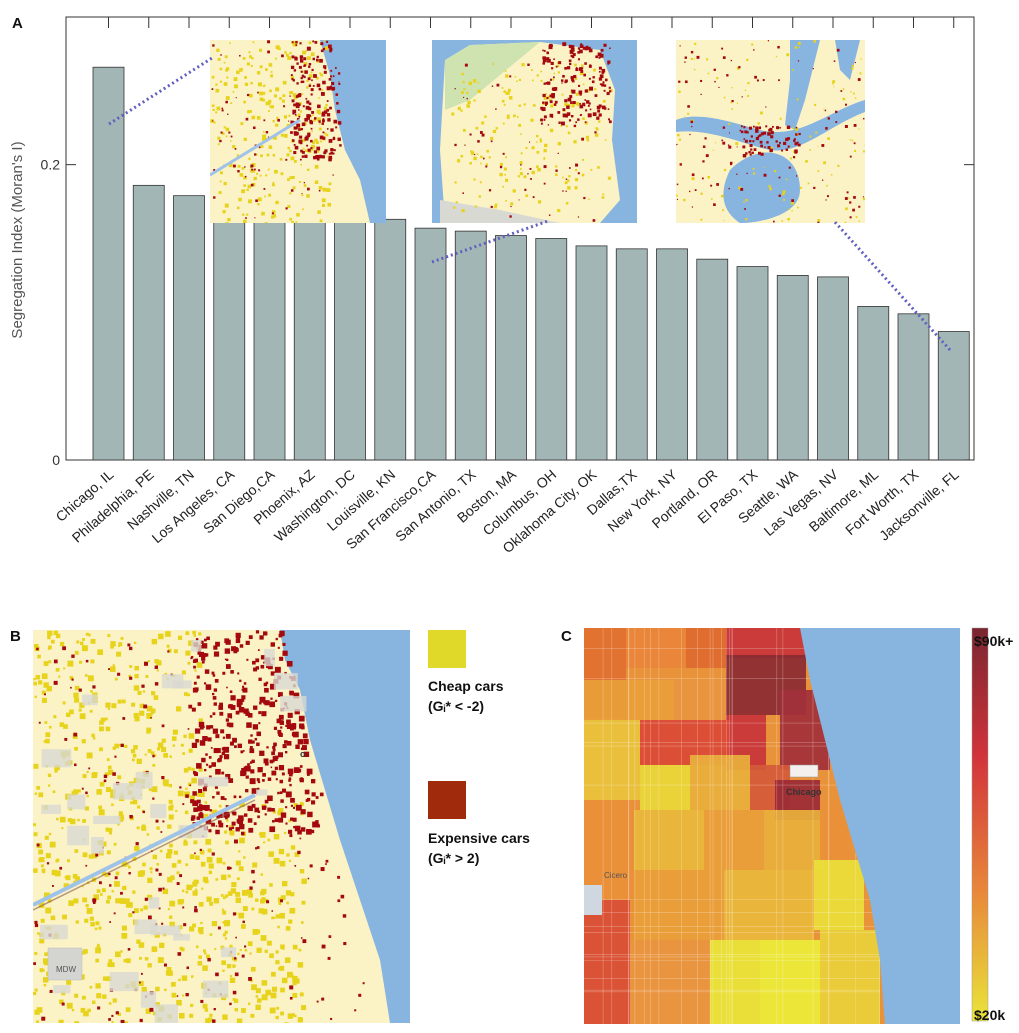 The image size is (1019, 1033). I want to click on hotspot-map: MDW o, so click(221, 826).